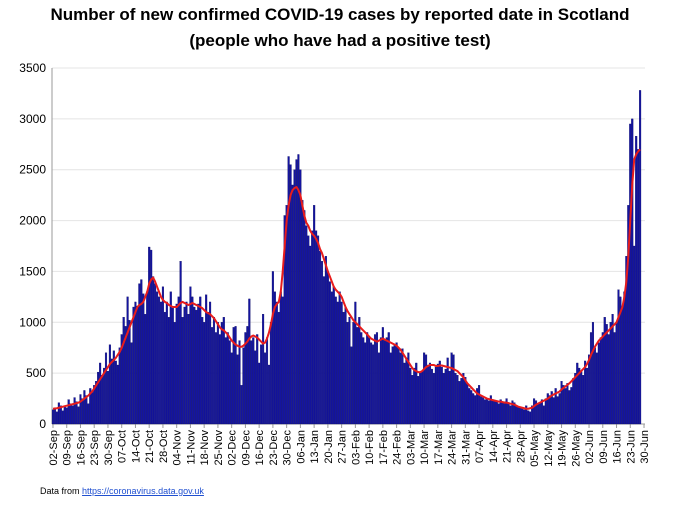  Describe the element at coordinates (32, 322) in the screenshot. I see `y-tick-label: 1000` at that location.